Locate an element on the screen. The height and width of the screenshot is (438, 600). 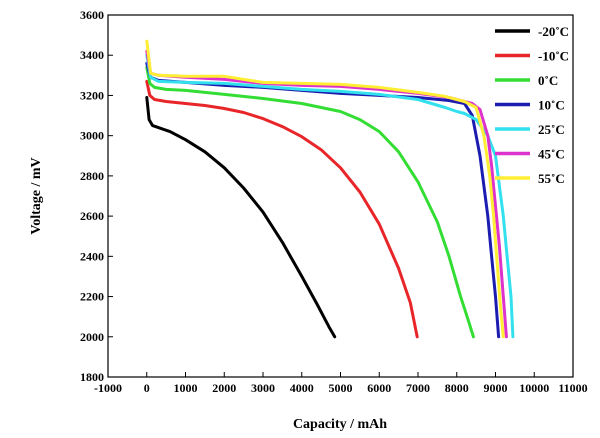
legend-label: 10˚C is located at coordinates (551, 105).